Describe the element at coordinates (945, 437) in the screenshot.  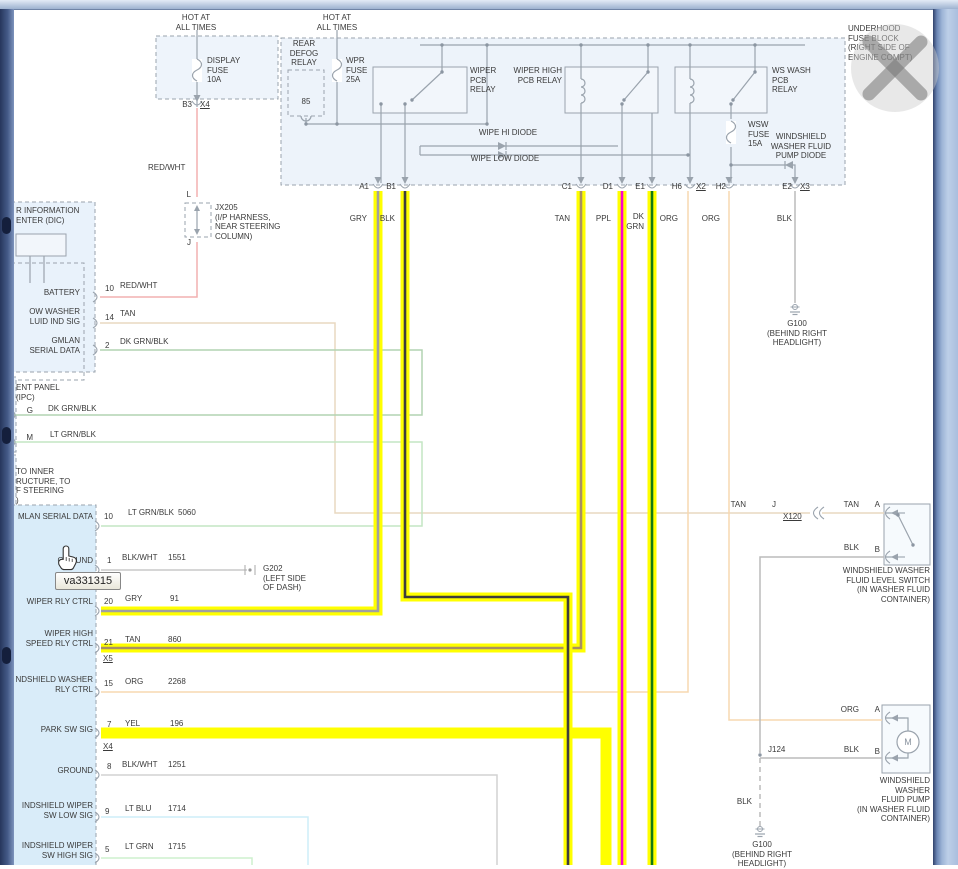
I see `window-right-scroll-edge` at that location.